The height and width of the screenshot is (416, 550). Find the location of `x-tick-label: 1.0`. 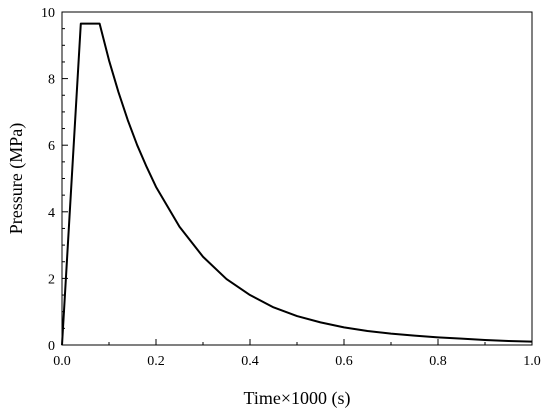

x-tick-label: 1.0 is located at coordinates (532, 361).